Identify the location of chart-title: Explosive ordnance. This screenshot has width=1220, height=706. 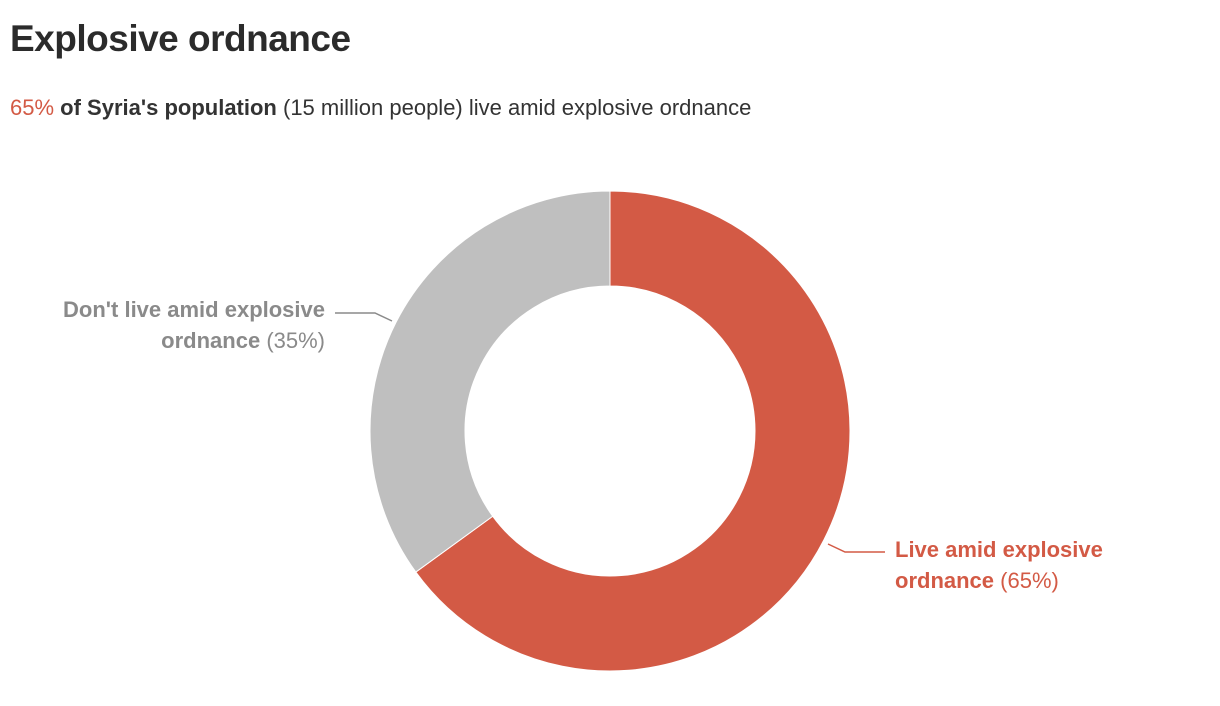
(180, 38).